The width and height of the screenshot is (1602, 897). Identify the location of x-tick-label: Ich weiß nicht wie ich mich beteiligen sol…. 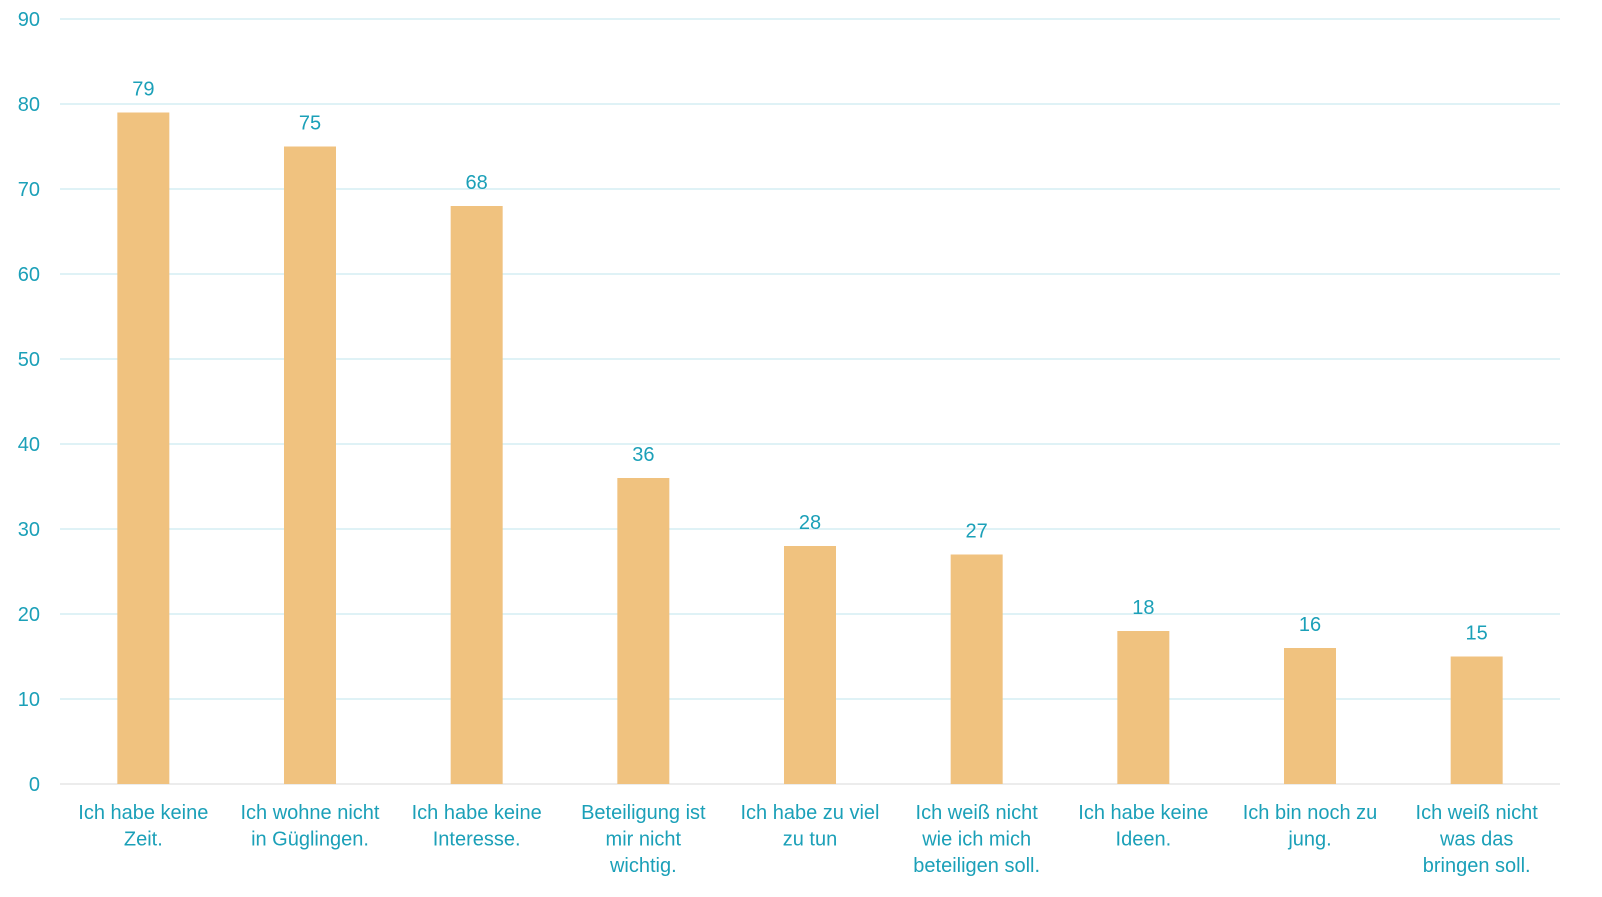
(976, 839).